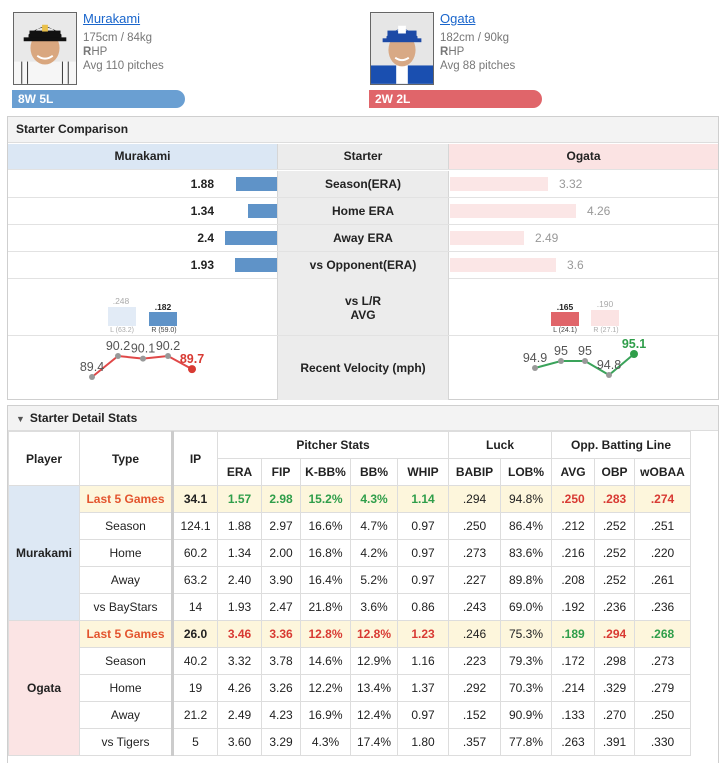  What do you see at coordinates (325, 499) in the screenshot?
I see `stat-cell: 15.2%` at bounding box center [325, 499].